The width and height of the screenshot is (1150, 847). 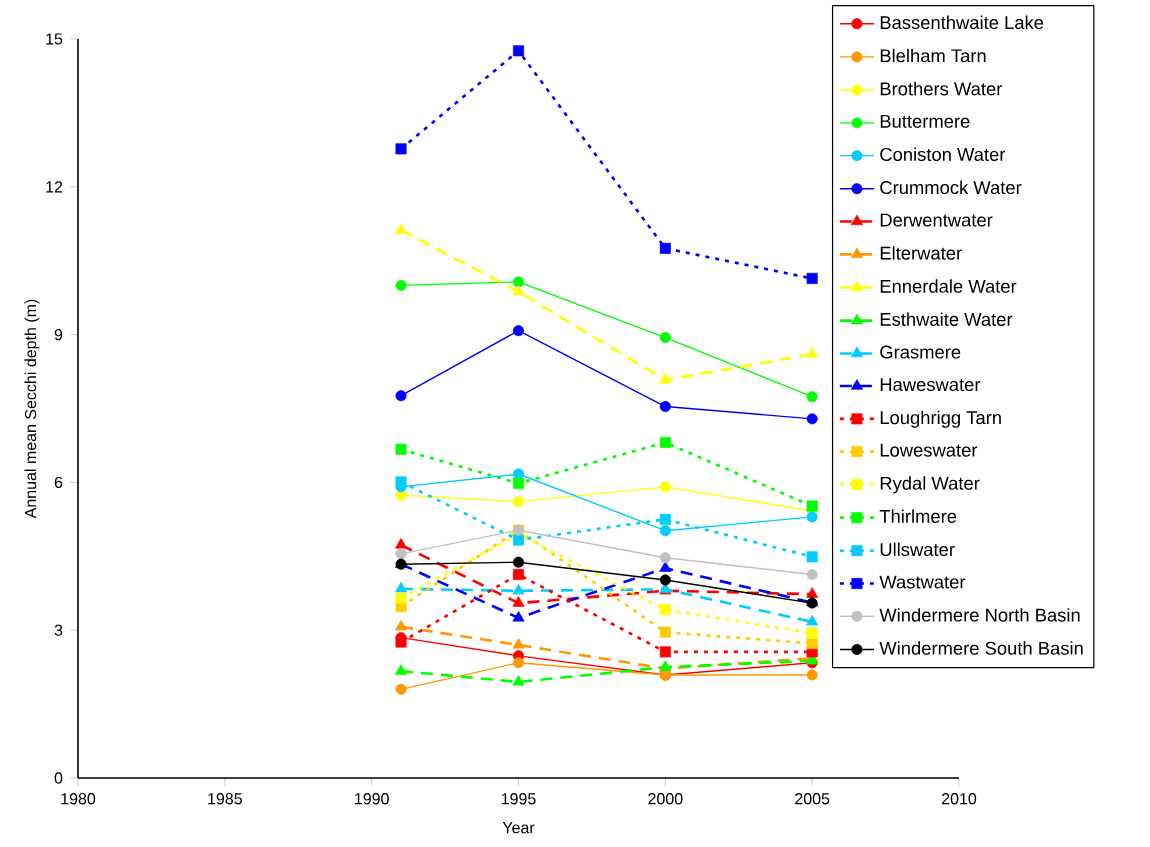 What do you see at coordinates (32, 409) in the screenshot?
I see `y-axis-title: Annual mean Secchi depth (m)` at bounding box center [32, 409].